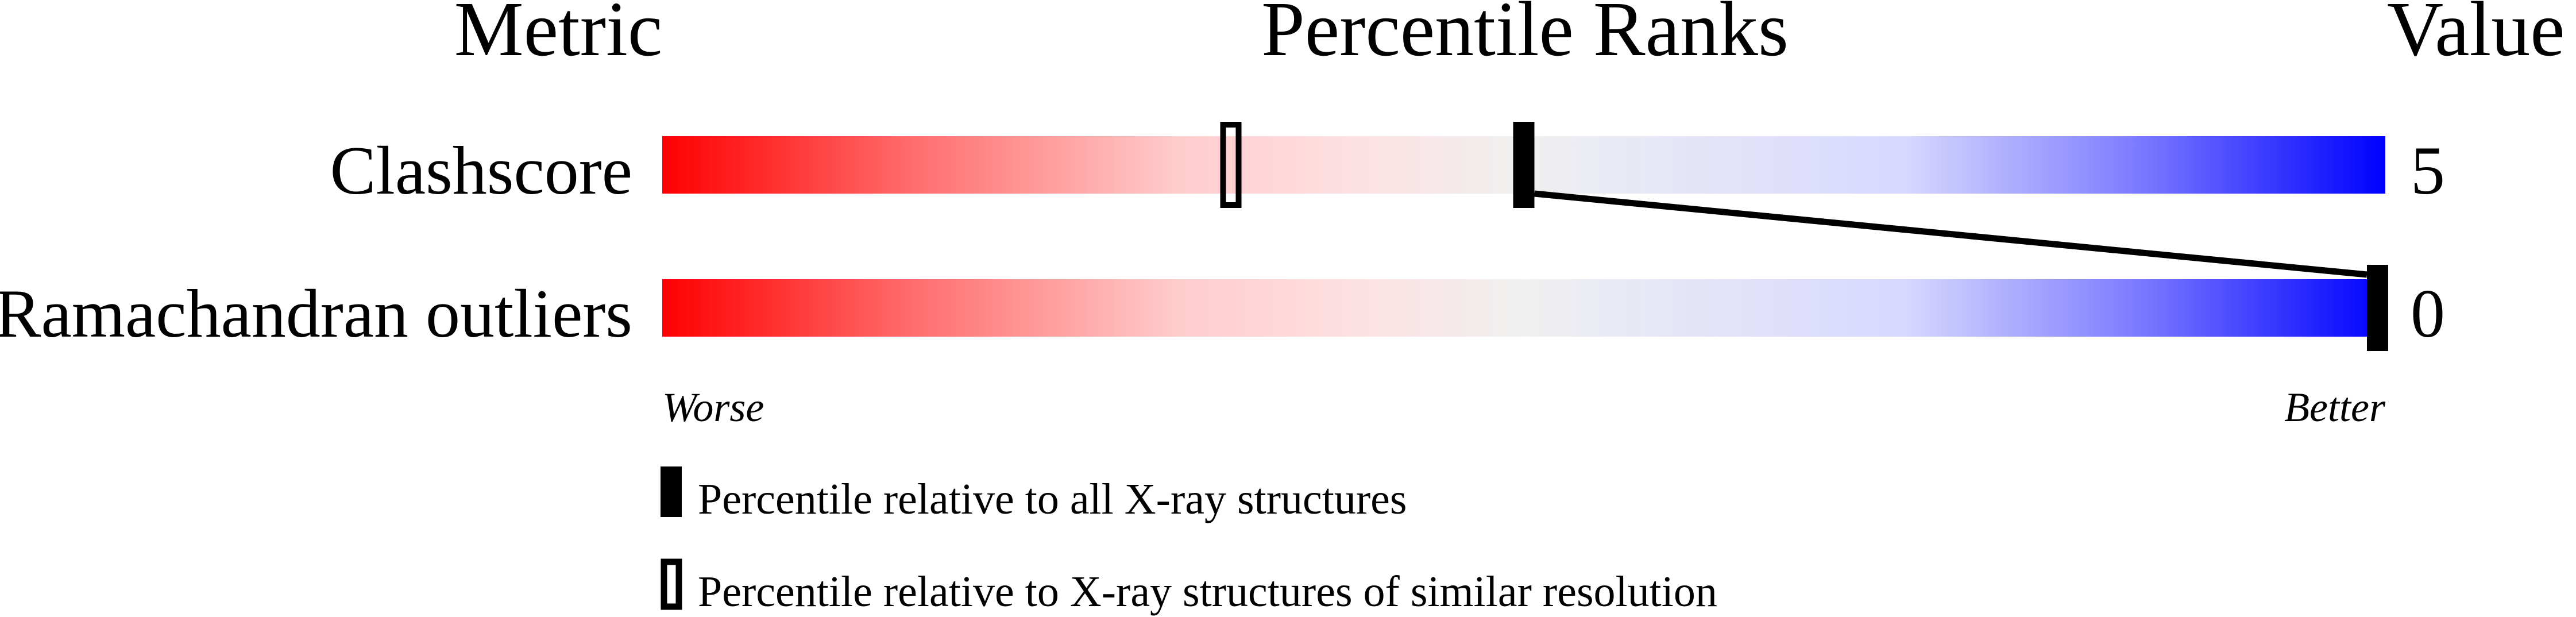 This screenshot has width=2576, height=617. I want to click on legend-filled-marker-icon, so click(671, 491).